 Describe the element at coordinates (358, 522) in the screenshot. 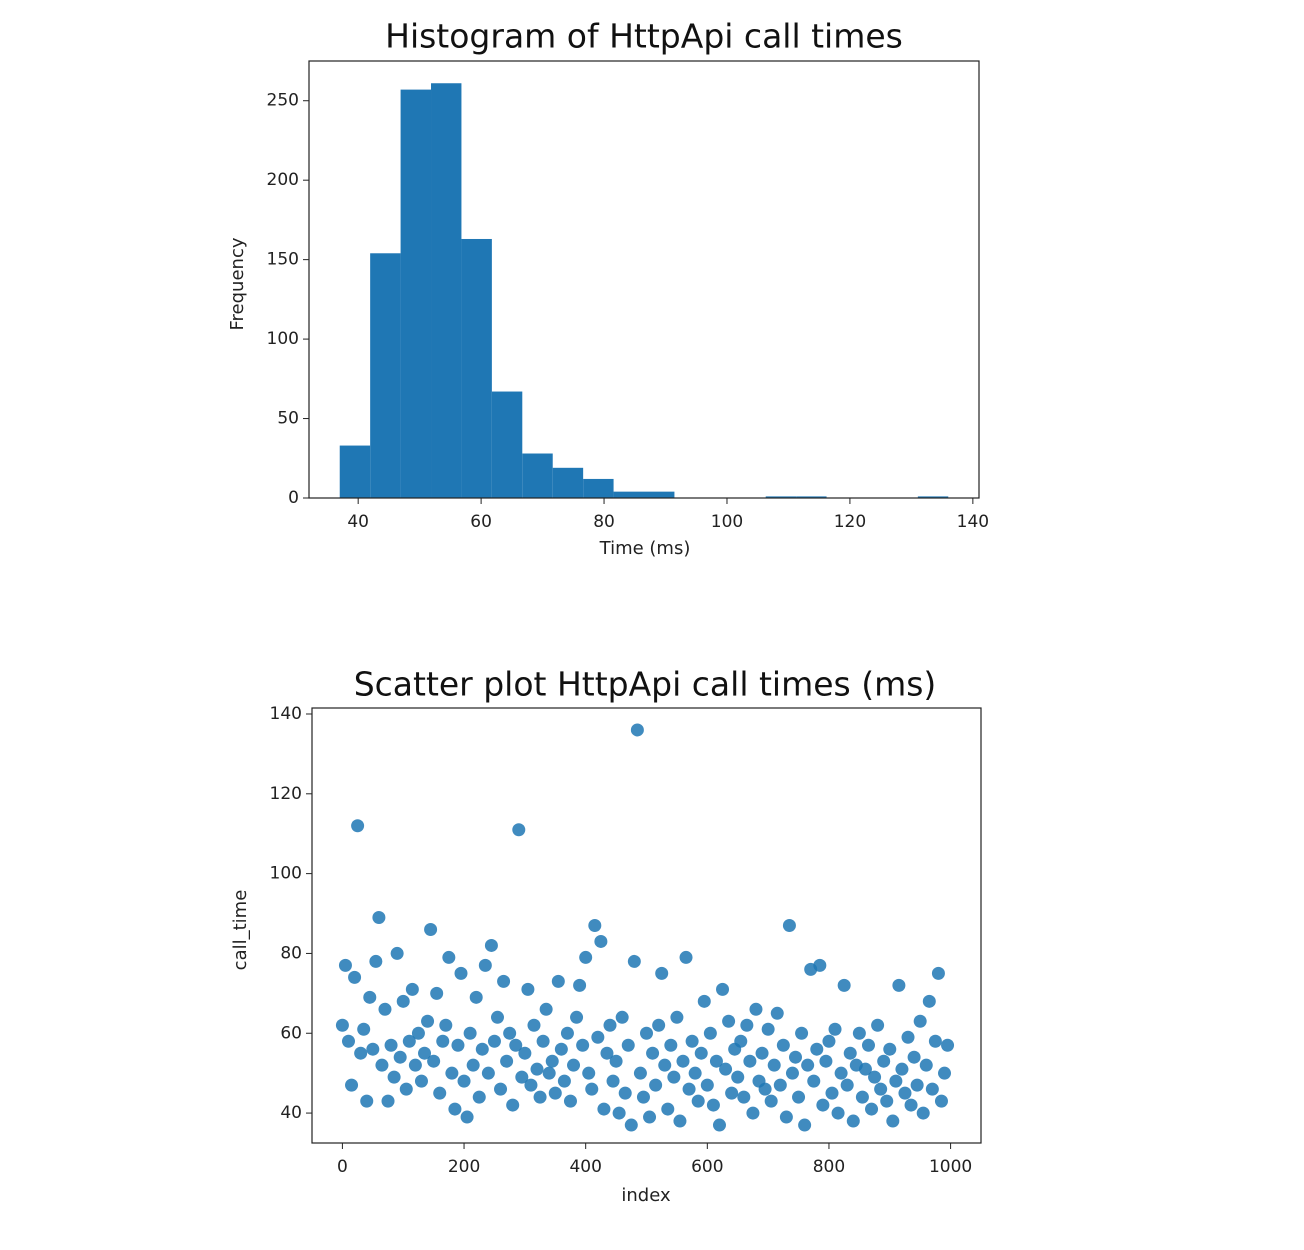

I see `x-tick-label: 40` at that location.